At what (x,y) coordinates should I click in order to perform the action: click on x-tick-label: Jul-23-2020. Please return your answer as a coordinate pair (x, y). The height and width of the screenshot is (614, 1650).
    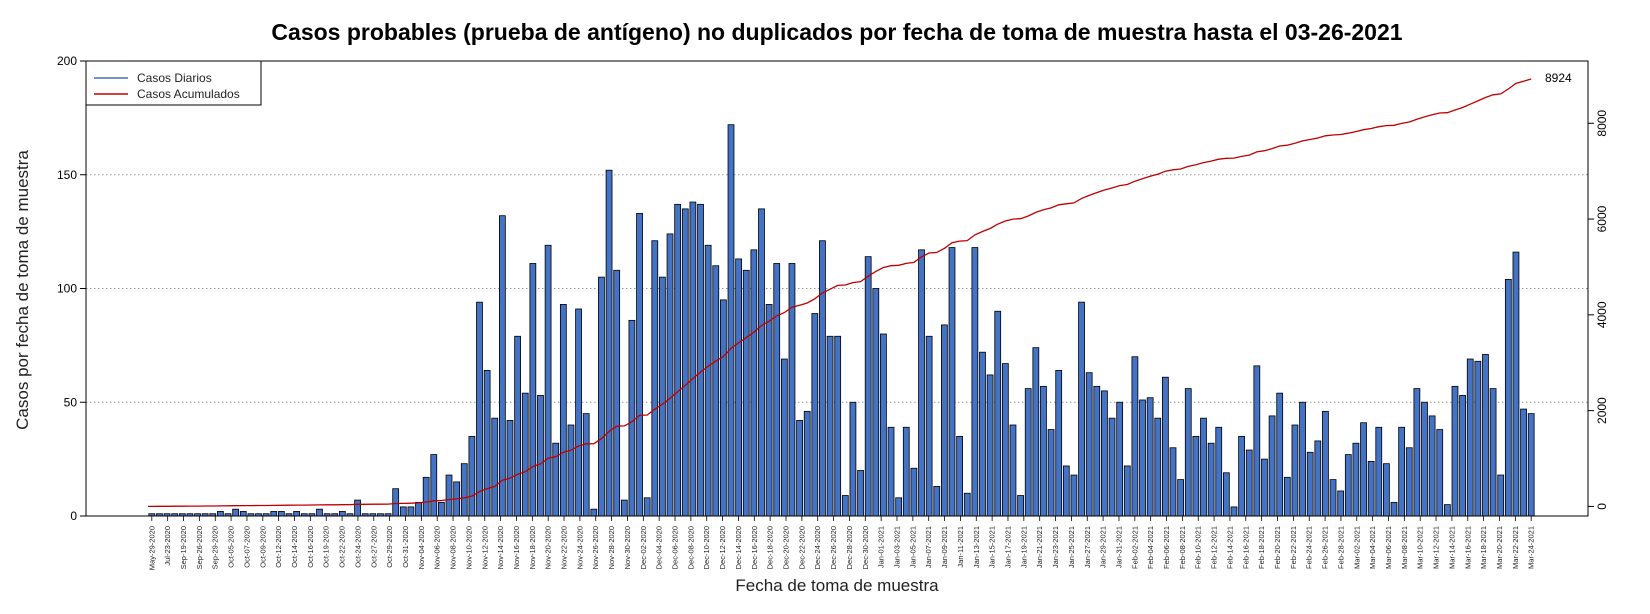
    Looking at the image, I should click on (167, 546).